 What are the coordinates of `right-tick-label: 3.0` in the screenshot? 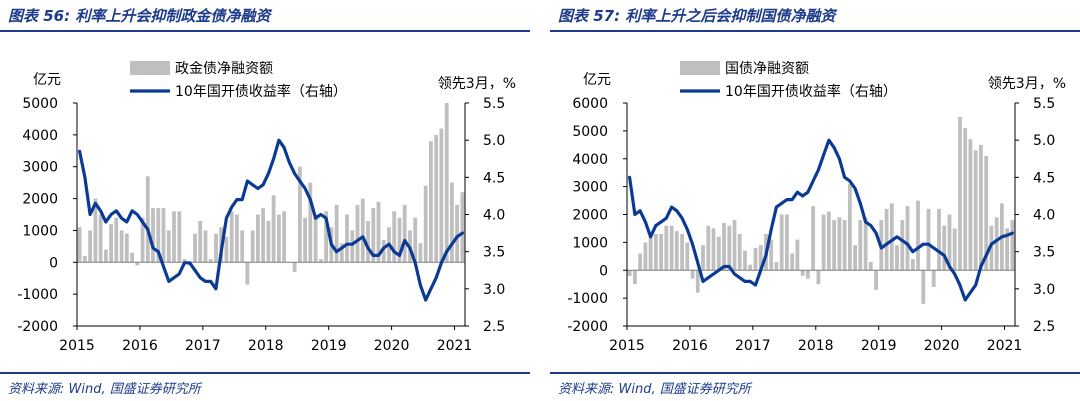 It's located at (1044, 290).